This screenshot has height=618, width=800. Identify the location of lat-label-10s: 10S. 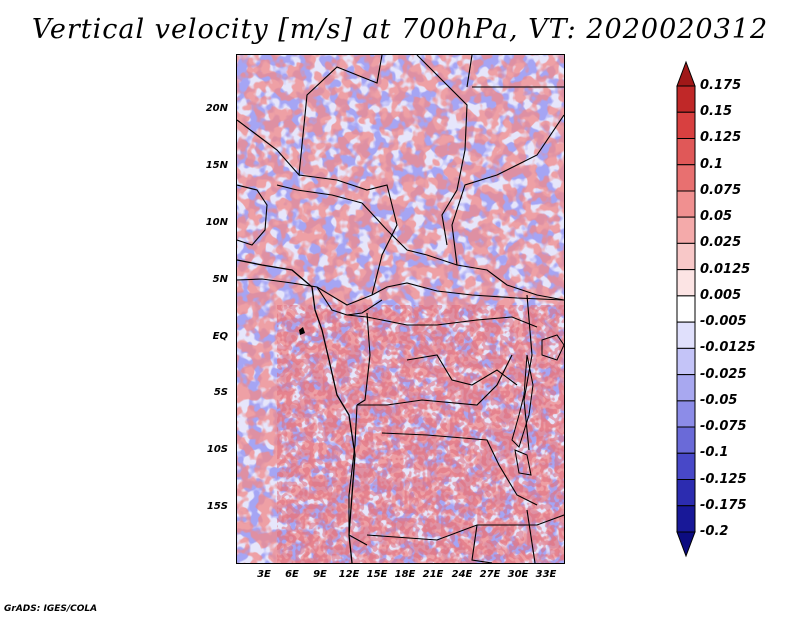
(217, 449).